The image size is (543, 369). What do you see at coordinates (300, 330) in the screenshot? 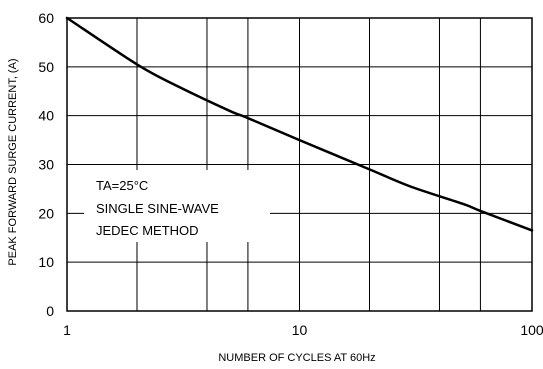
I see `x-tick-label: 10` at bounding box center [300, 330].